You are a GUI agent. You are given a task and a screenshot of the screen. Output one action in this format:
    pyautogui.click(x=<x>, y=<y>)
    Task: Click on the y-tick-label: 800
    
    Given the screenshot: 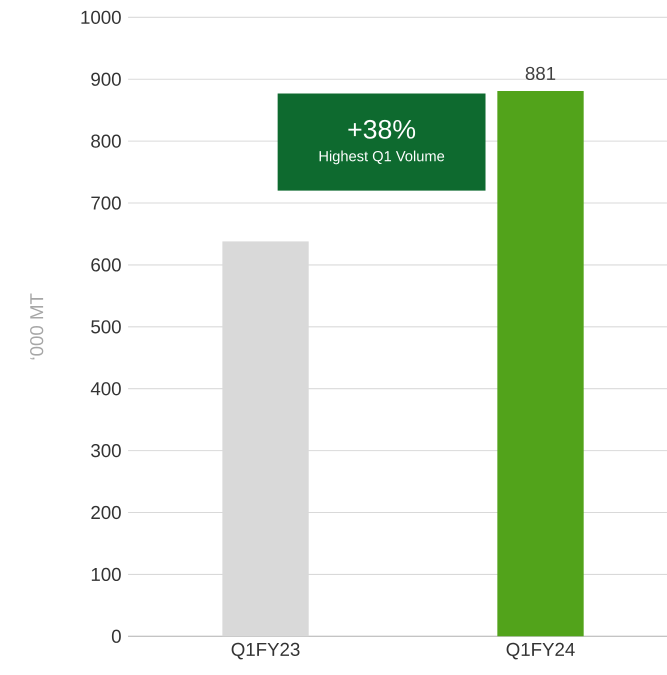 What is the action you would take?
    pyautogui.click(x=106, y=141)
    